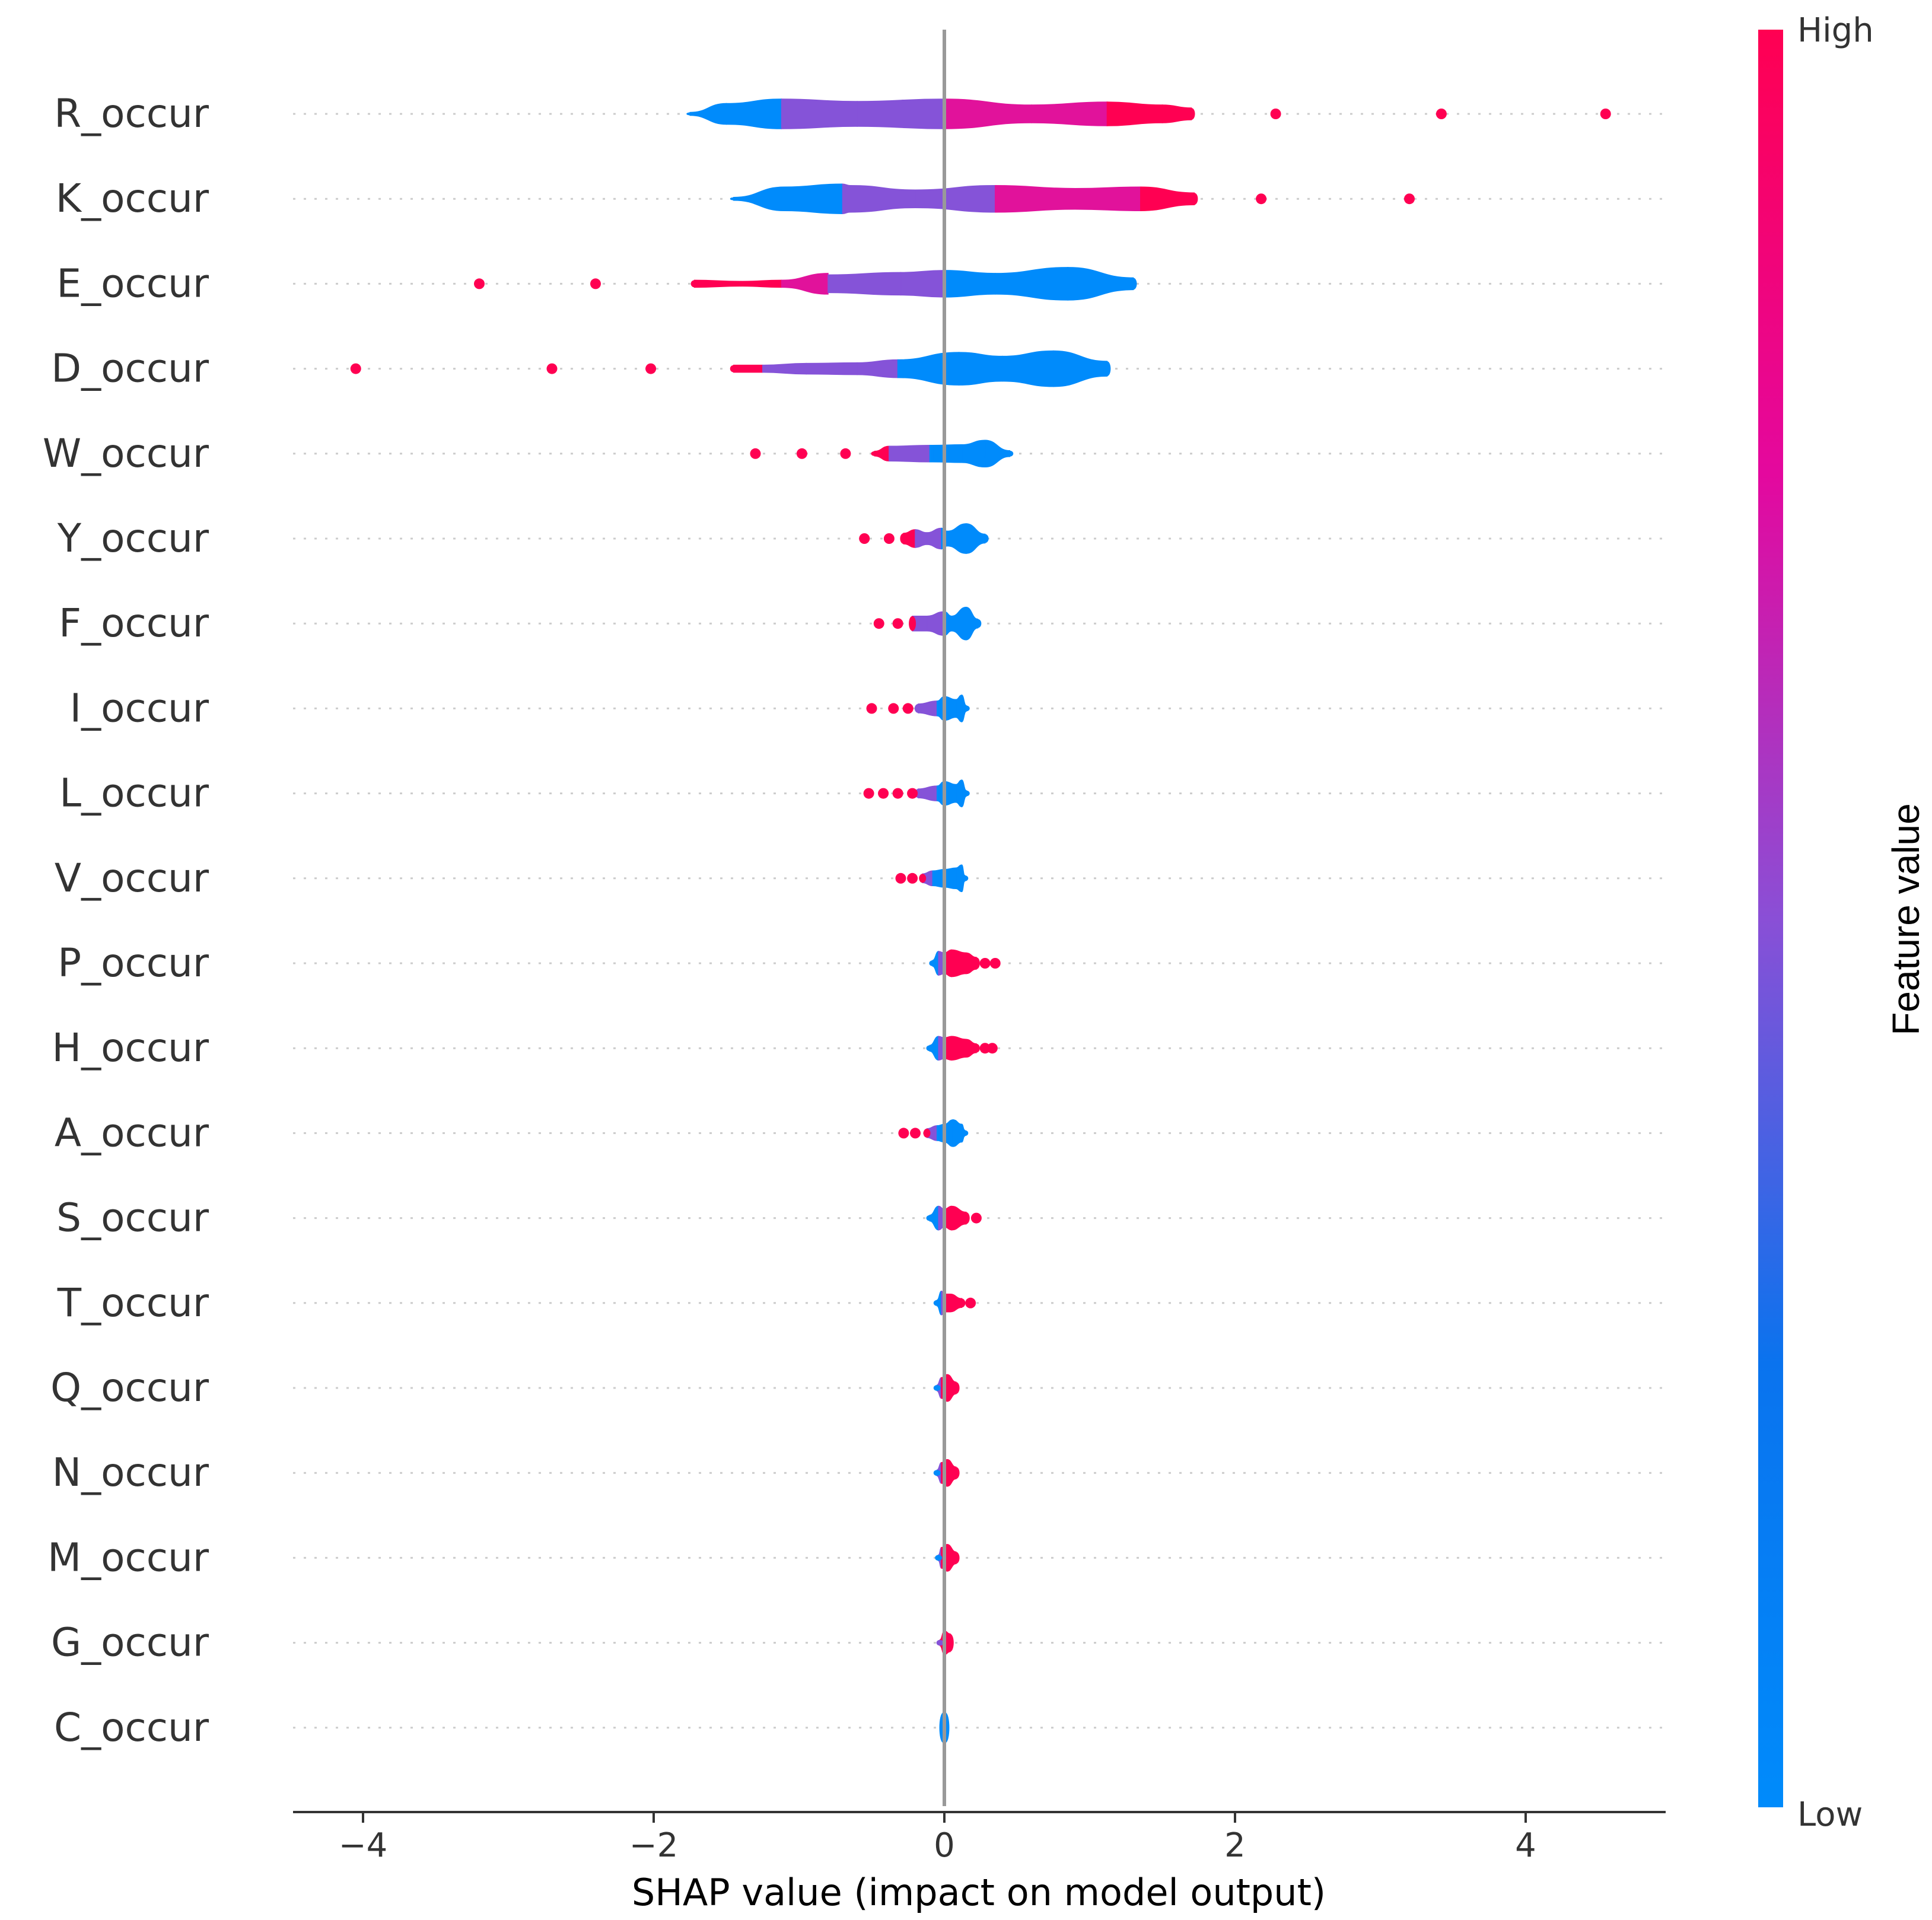 This screenshot has width=1932, height=1920. I want to click on violin-F_occur, so click(928, 623).